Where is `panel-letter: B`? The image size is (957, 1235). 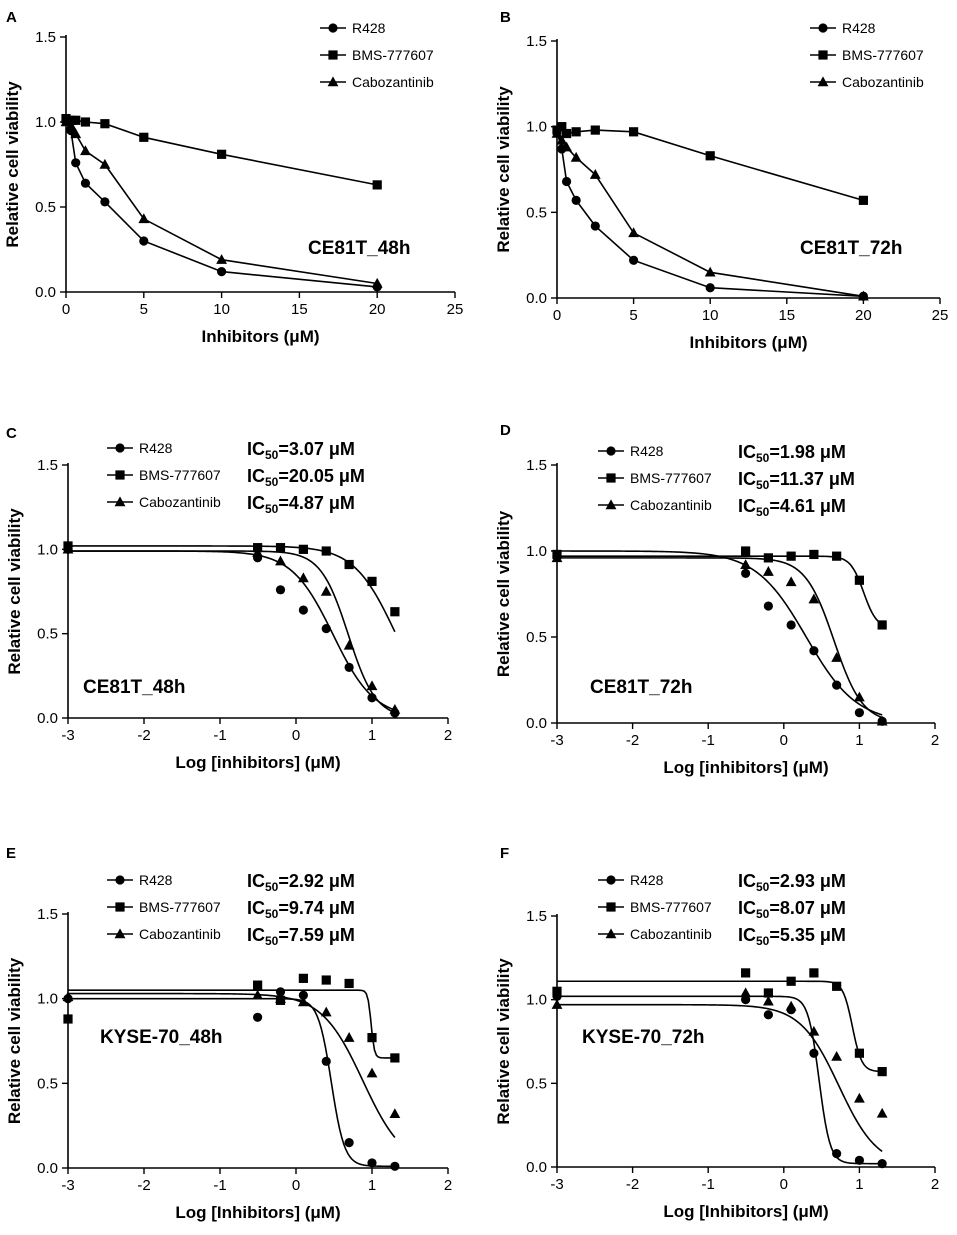 panel-letter: B is located at coordinates (505, 17).